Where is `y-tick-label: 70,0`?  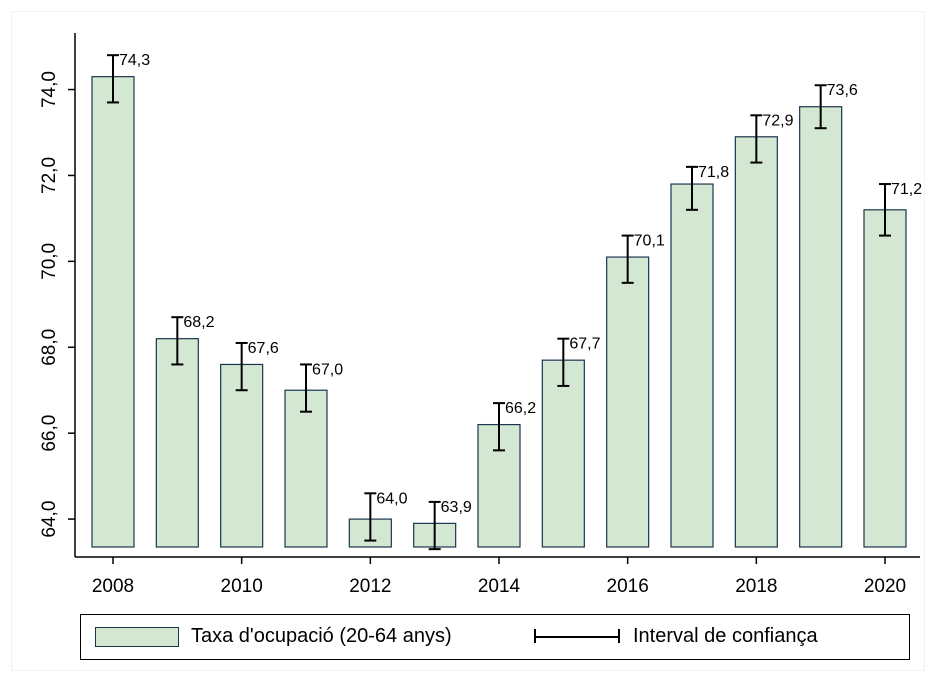 y-tick-label: 70,0 is located at coordinates (49, 261).